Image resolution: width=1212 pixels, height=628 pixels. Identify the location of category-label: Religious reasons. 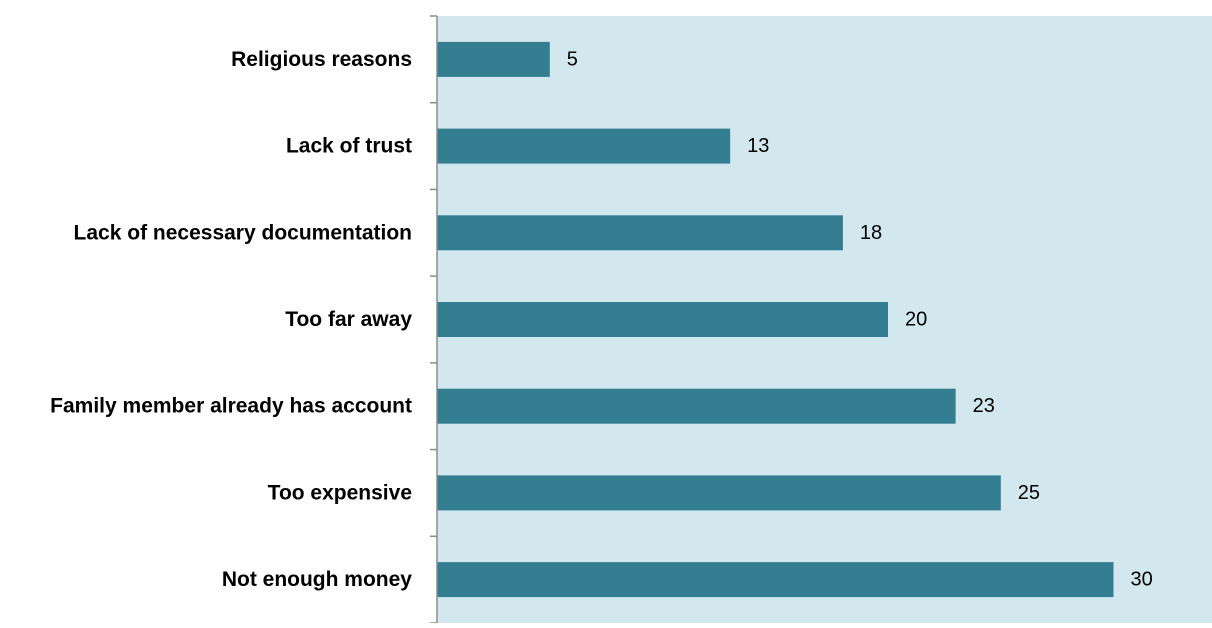
(321, 59).